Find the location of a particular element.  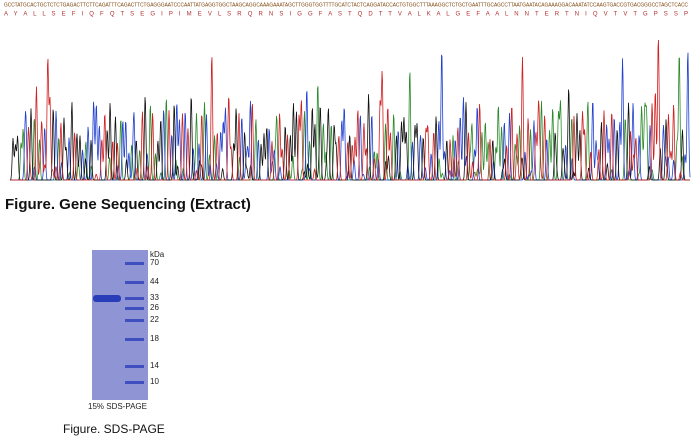

marker-label: 33 is located at coordinates (154, 297).